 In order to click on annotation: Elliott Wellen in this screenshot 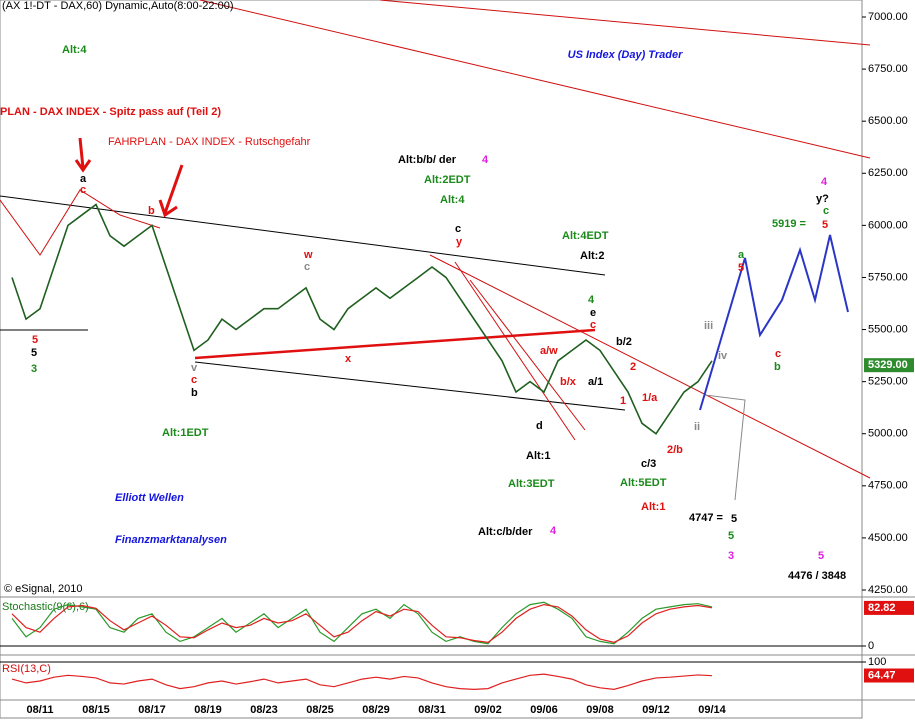, I will do `click(149, 498)`.